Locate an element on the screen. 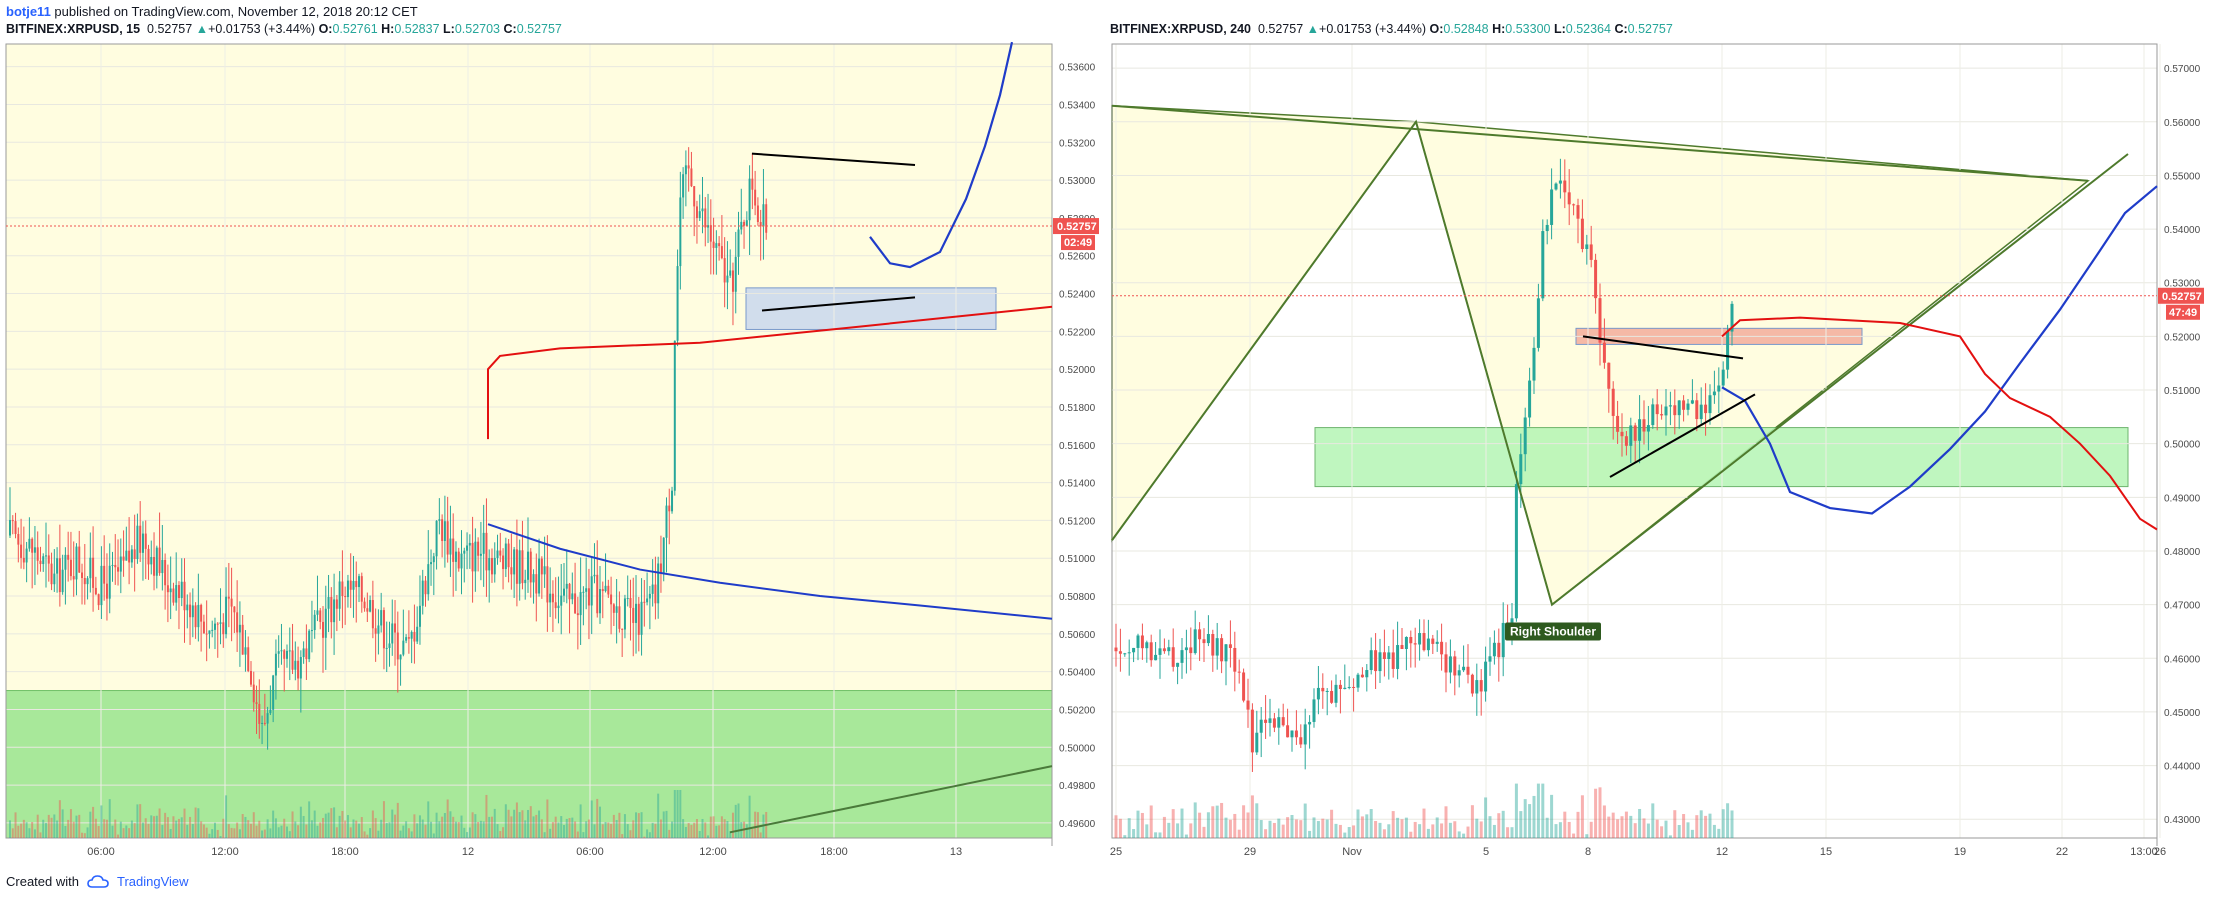 Image resolution: width=2214 pixels, height=899 pixels. tradingview-link: TradingView is located at coordinates (152, 881).